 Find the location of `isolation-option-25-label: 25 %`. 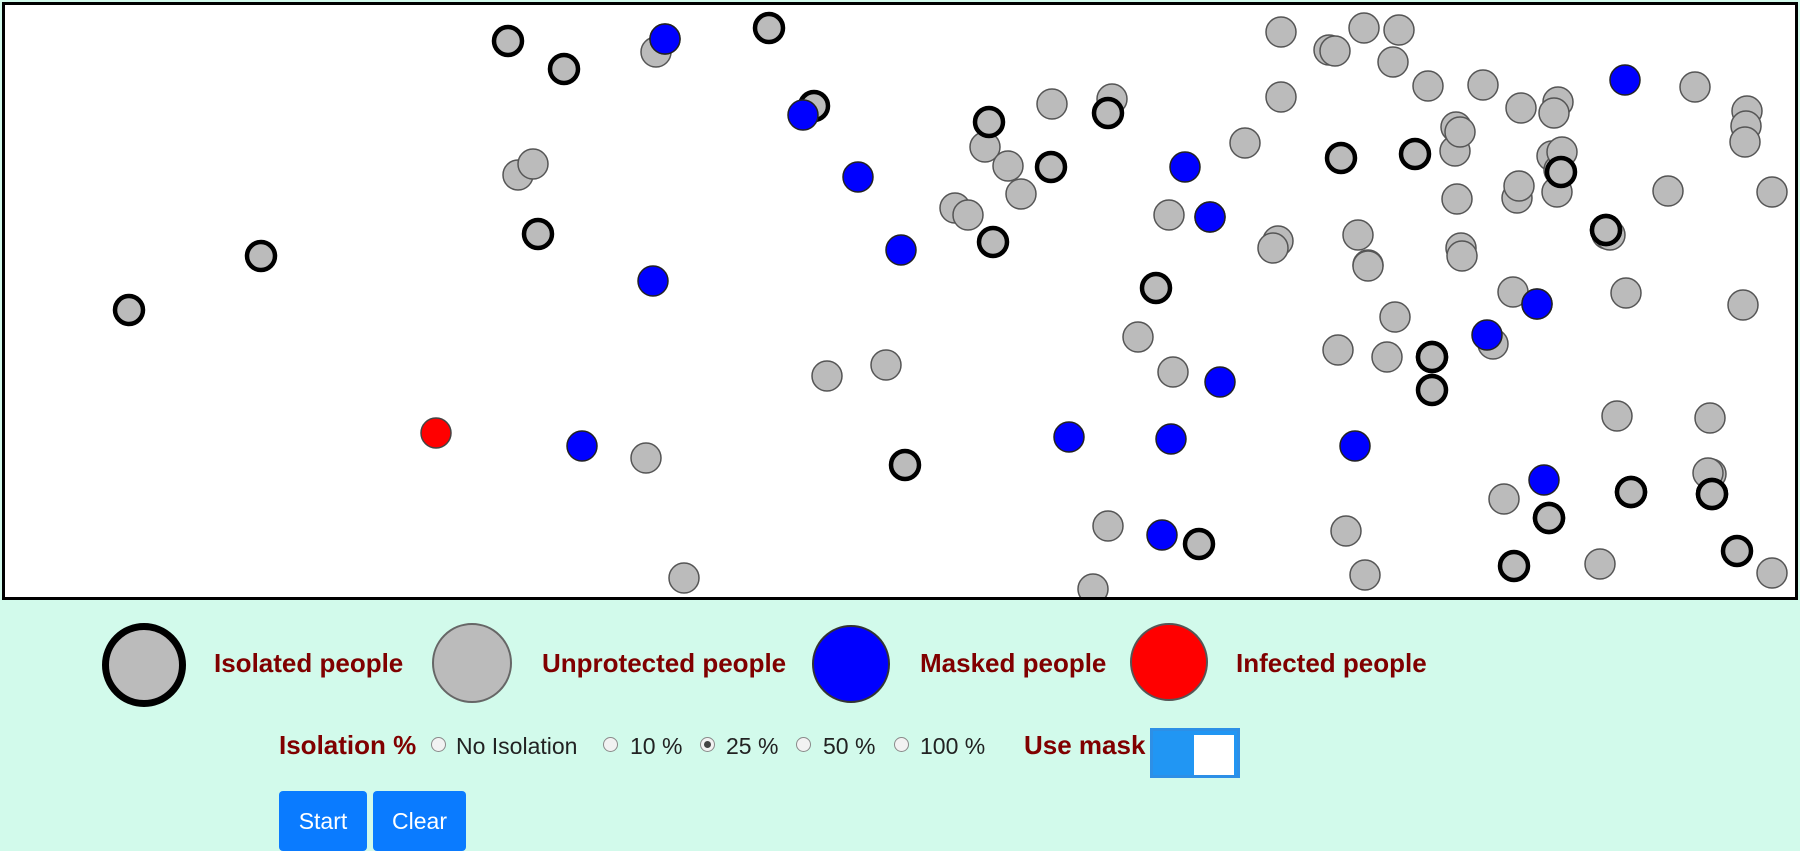

isolation-option-25-label: 25 % is located at coordinates (752, 746).